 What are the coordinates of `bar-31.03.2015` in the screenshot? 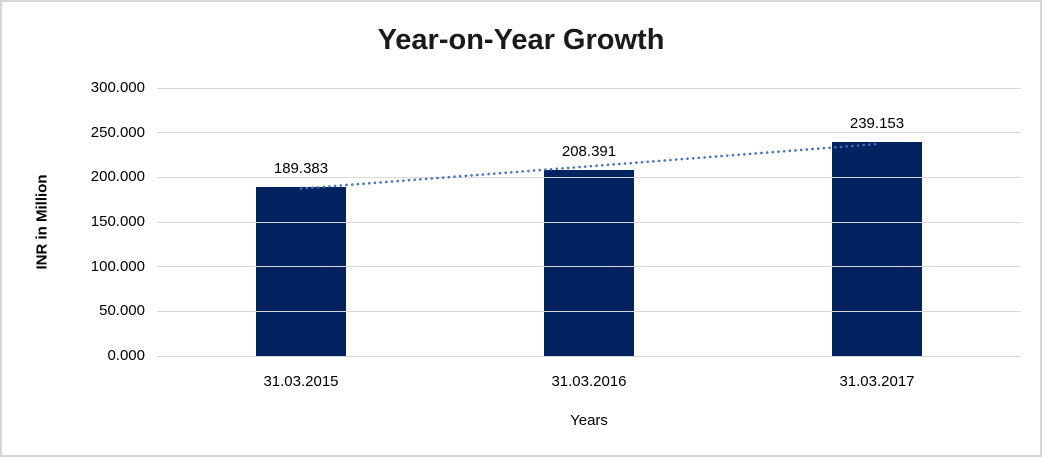 It's located at (301, 271).